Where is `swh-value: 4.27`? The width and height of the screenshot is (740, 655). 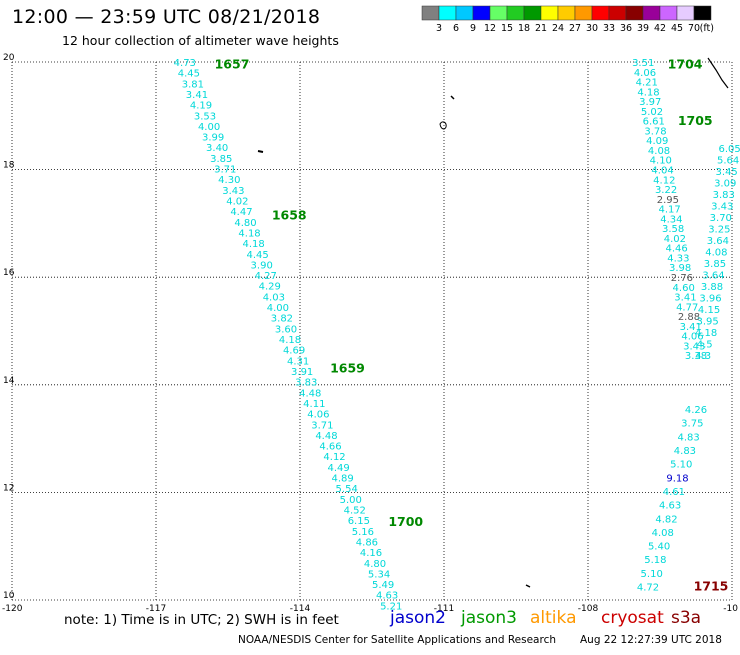 swh-value: 4.27 is located at coordinates (266, 276).